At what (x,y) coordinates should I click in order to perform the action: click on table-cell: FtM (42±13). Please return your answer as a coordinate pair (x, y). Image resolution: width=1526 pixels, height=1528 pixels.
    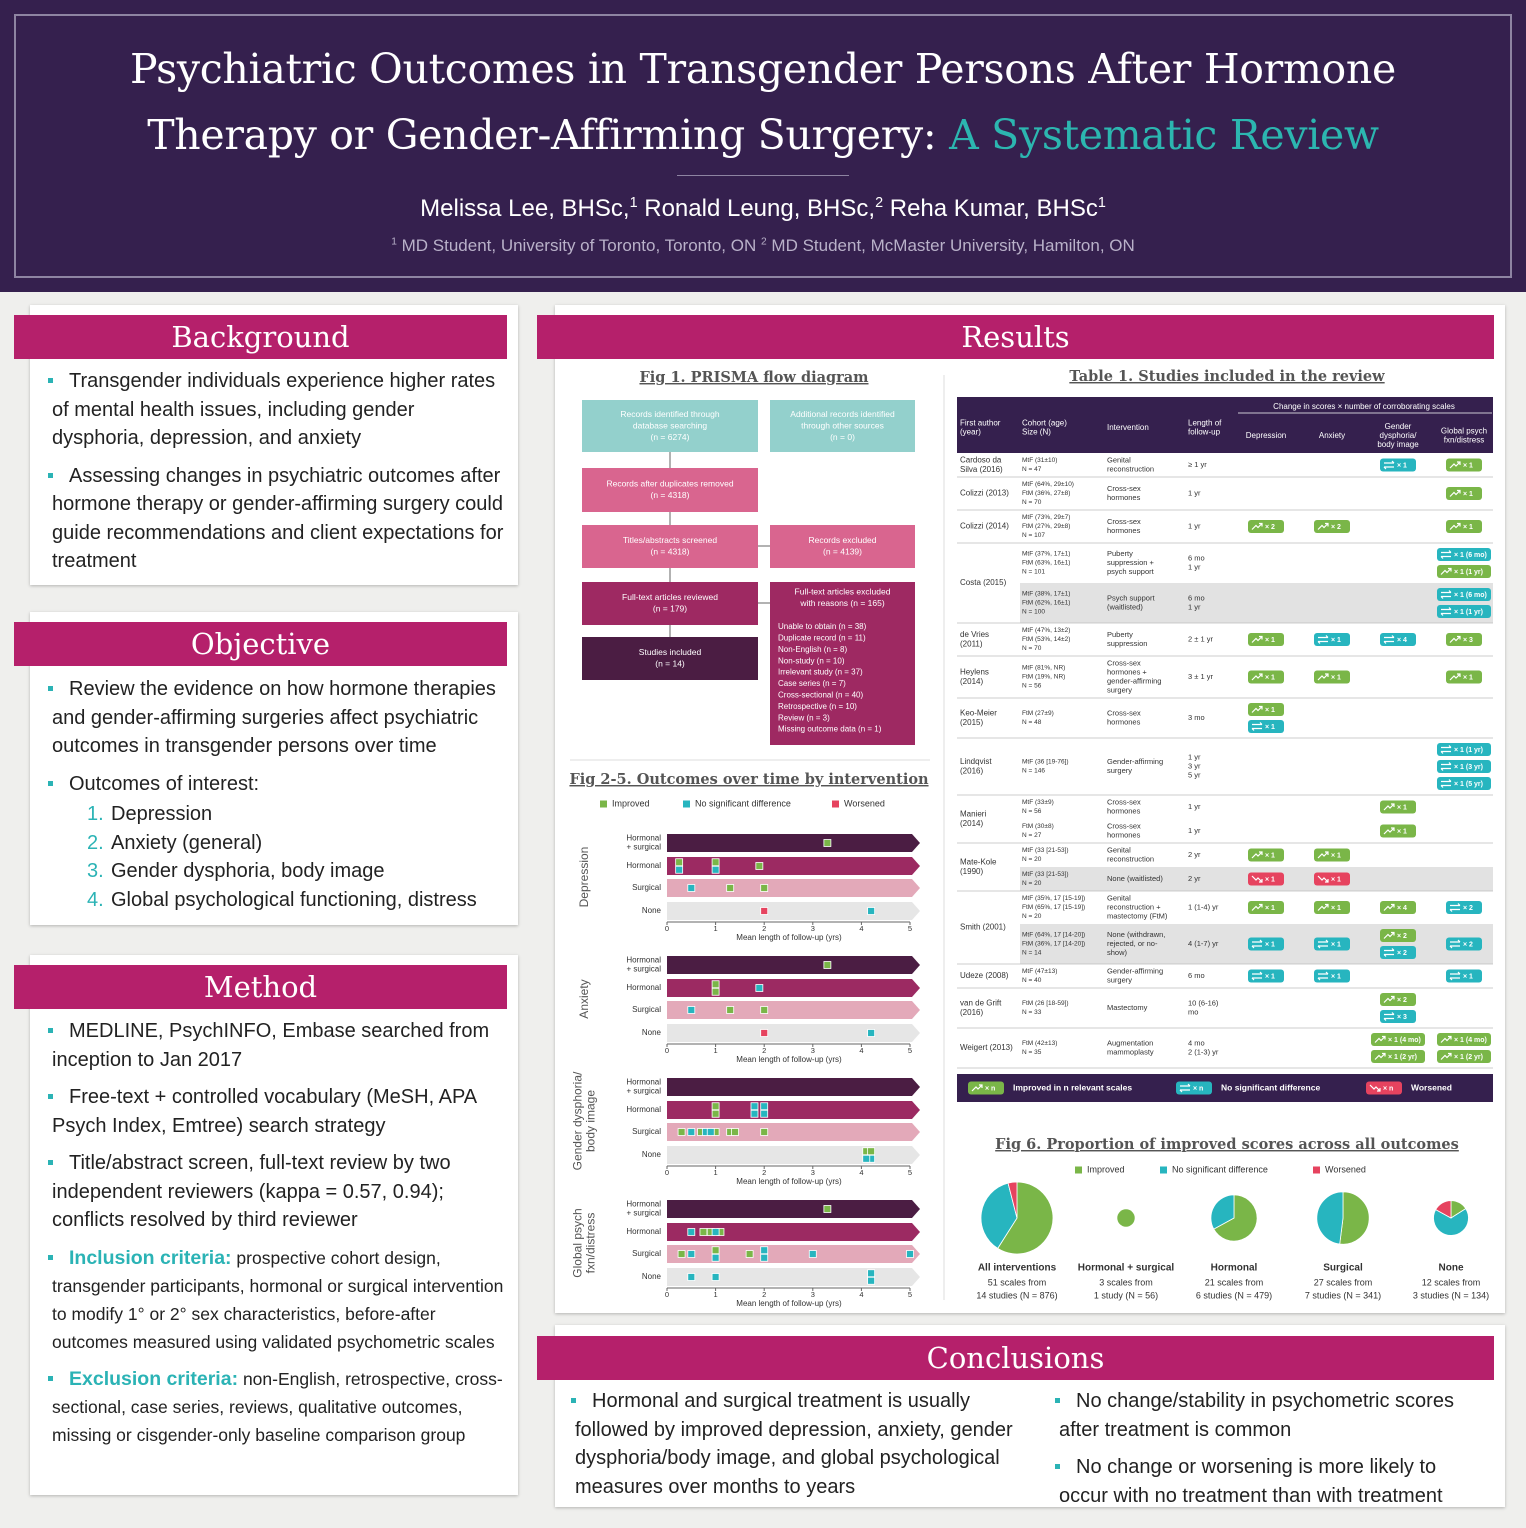
    Looking at the image, I should click on (1039, 1043).